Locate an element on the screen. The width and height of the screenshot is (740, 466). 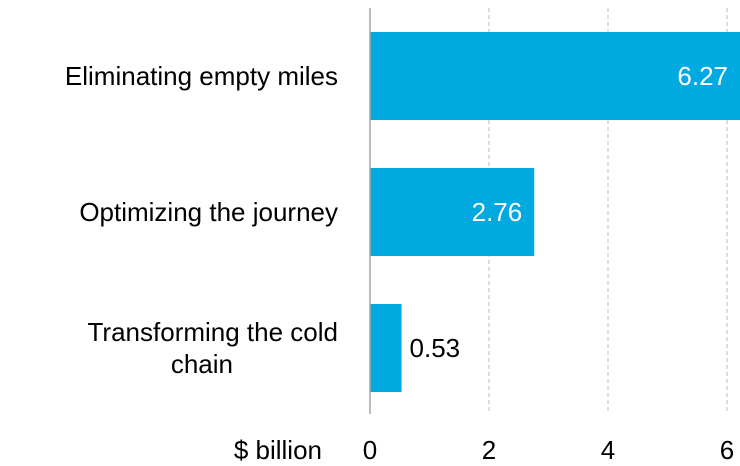
x-tick-4: 4 is located at coordinates (608, 450).